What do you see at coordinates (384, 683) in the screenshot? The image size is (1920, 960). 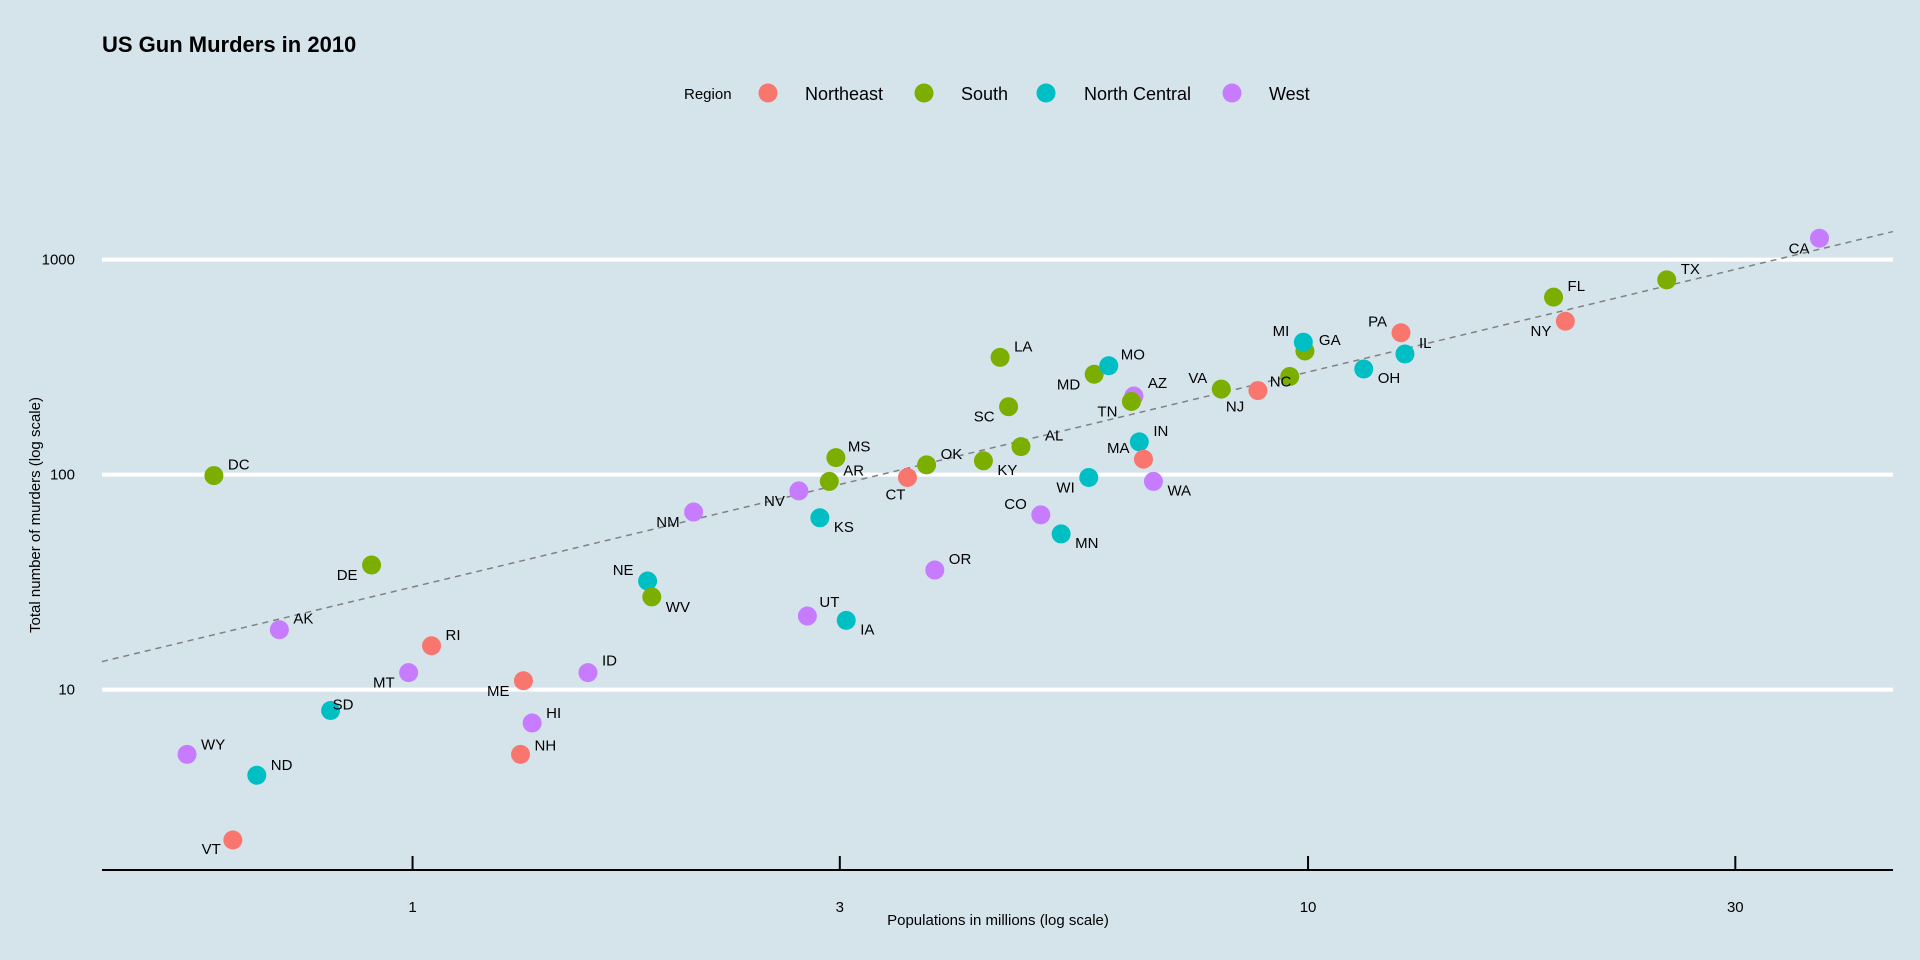 I see `point-label-mt: MT` at bounding box center [384, 683].